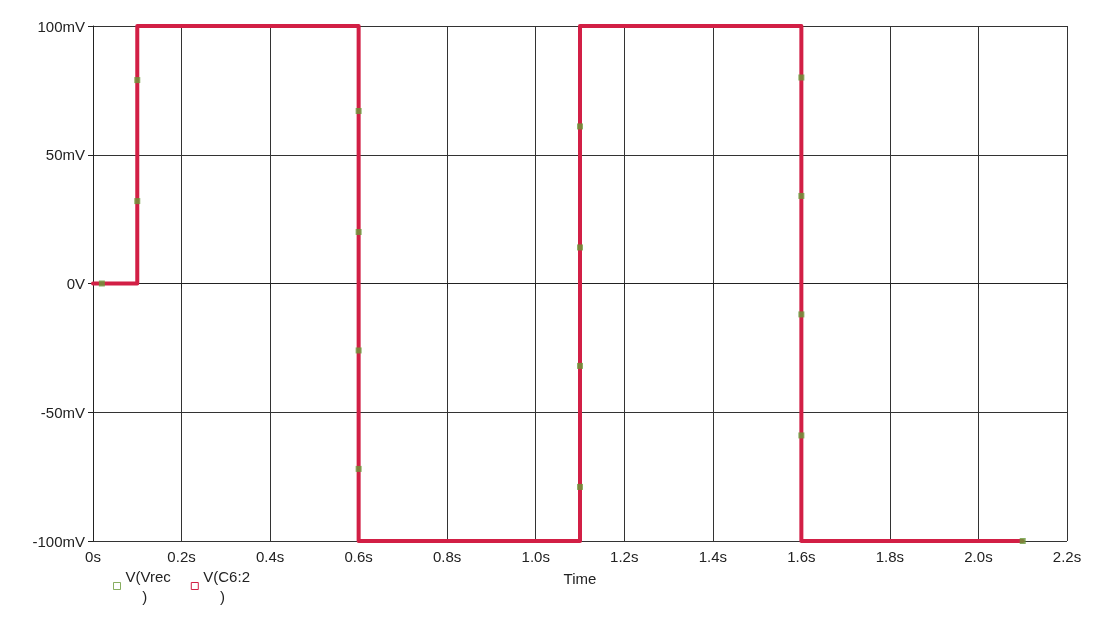  Describe the element at coordinates (148, 586) in the screenshot. I see `legend-label: V(Vrec)` at that location.